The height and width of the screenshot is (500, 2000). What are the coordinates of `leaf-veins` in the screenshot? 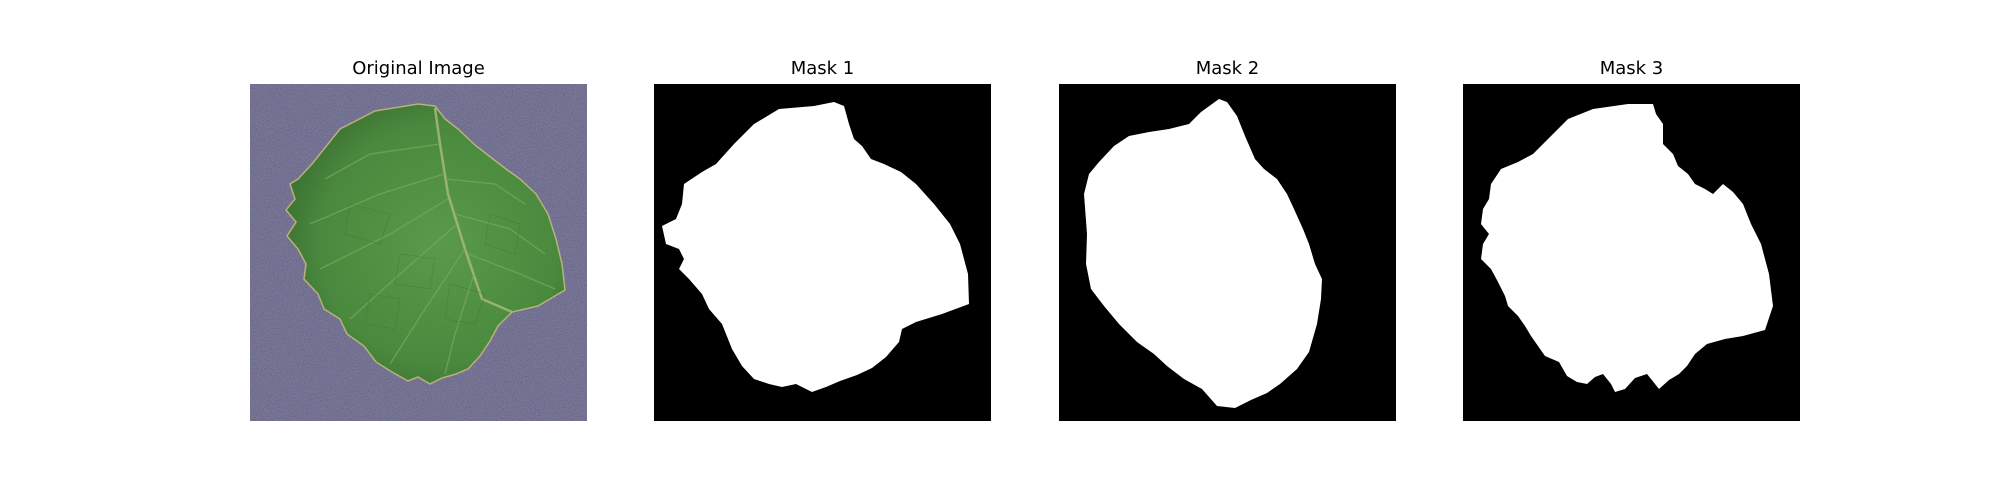 It's located at (432, 259).